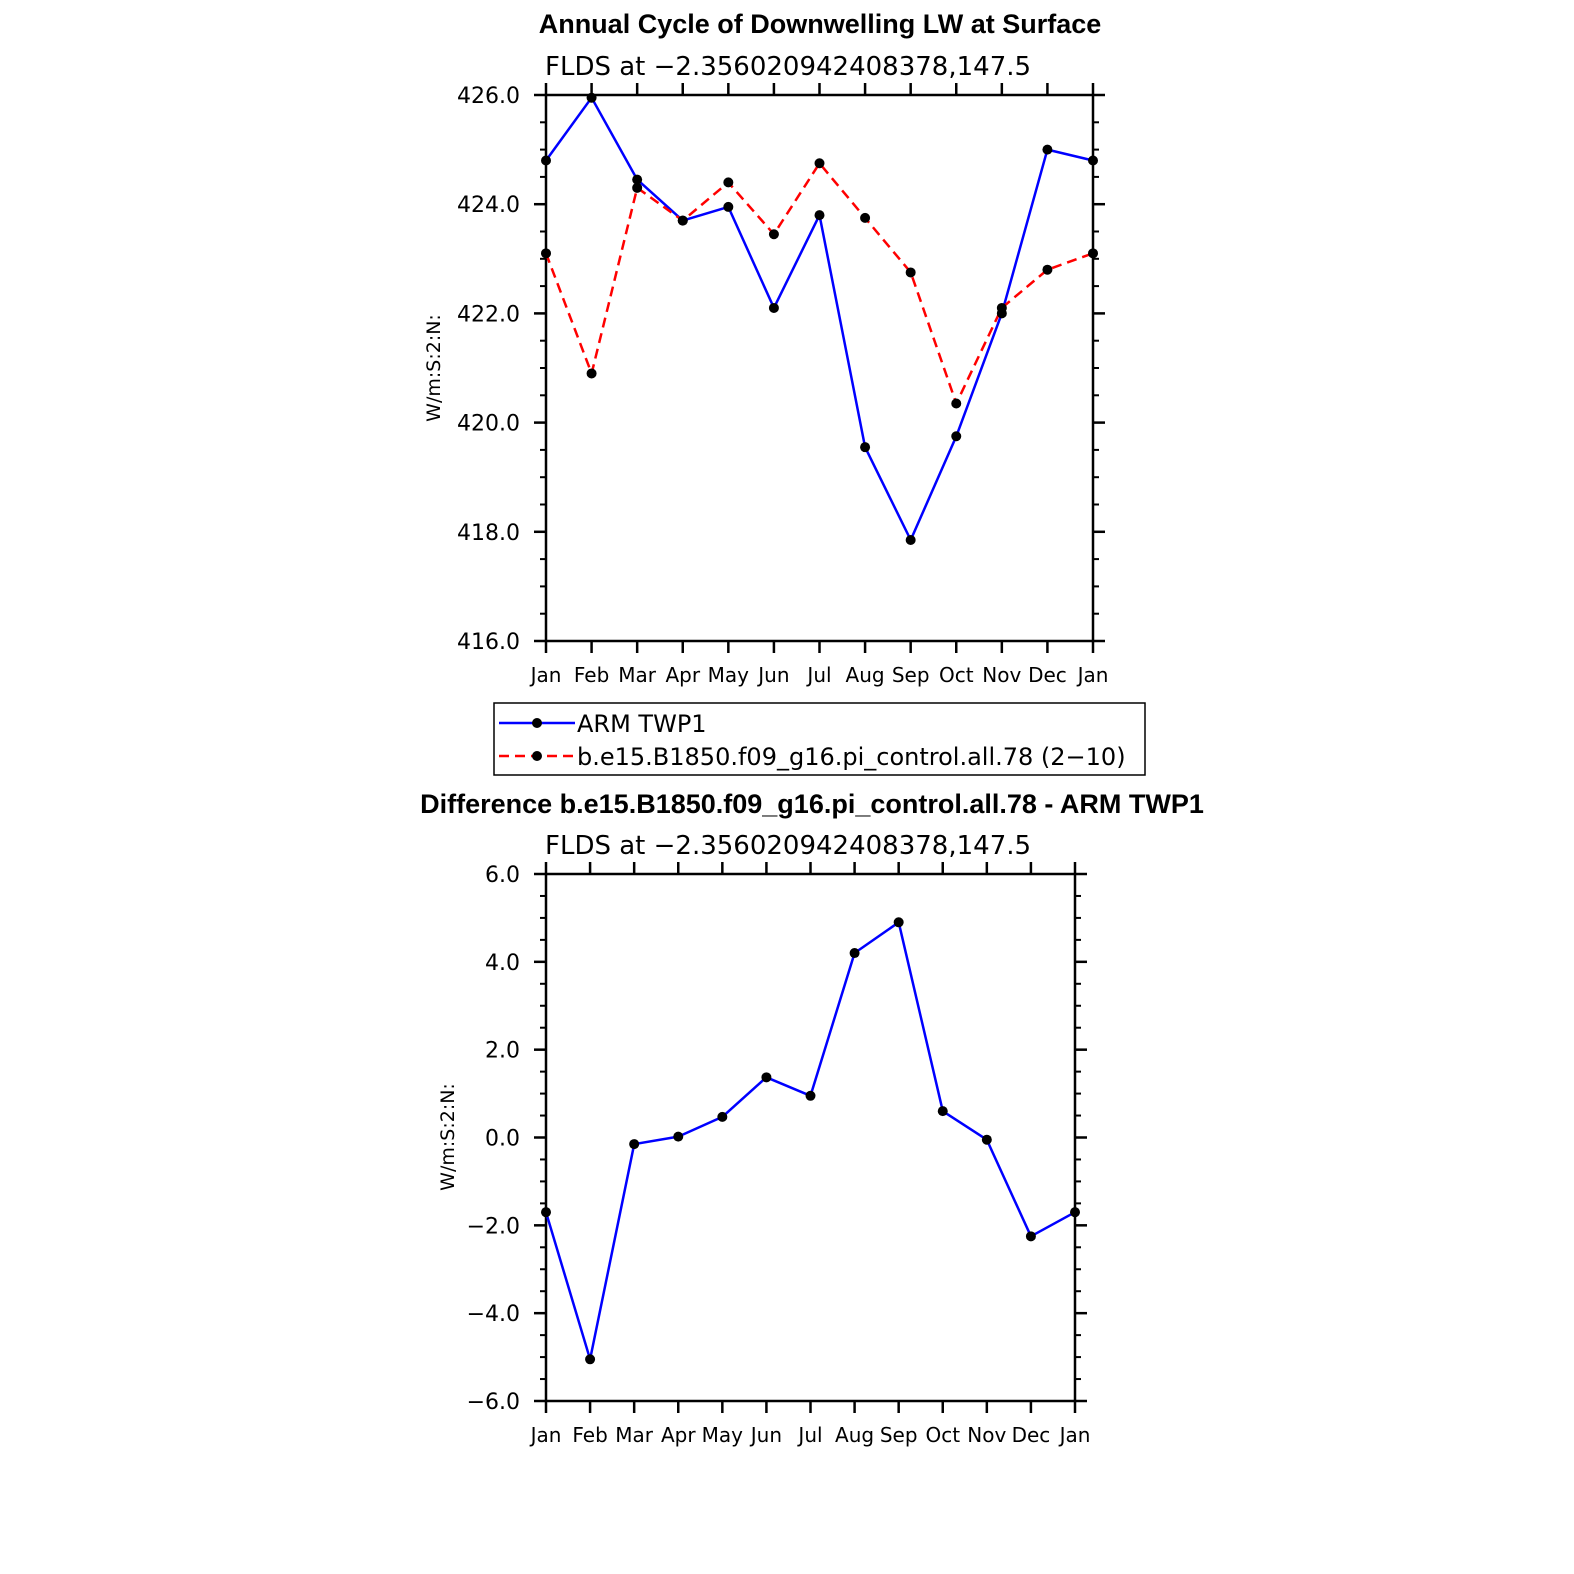 The image size is (1574, 1574). Describe the element at coordinates (502, 1051) in the screenshot. I see `y-tick-label: 2.0` at that location.